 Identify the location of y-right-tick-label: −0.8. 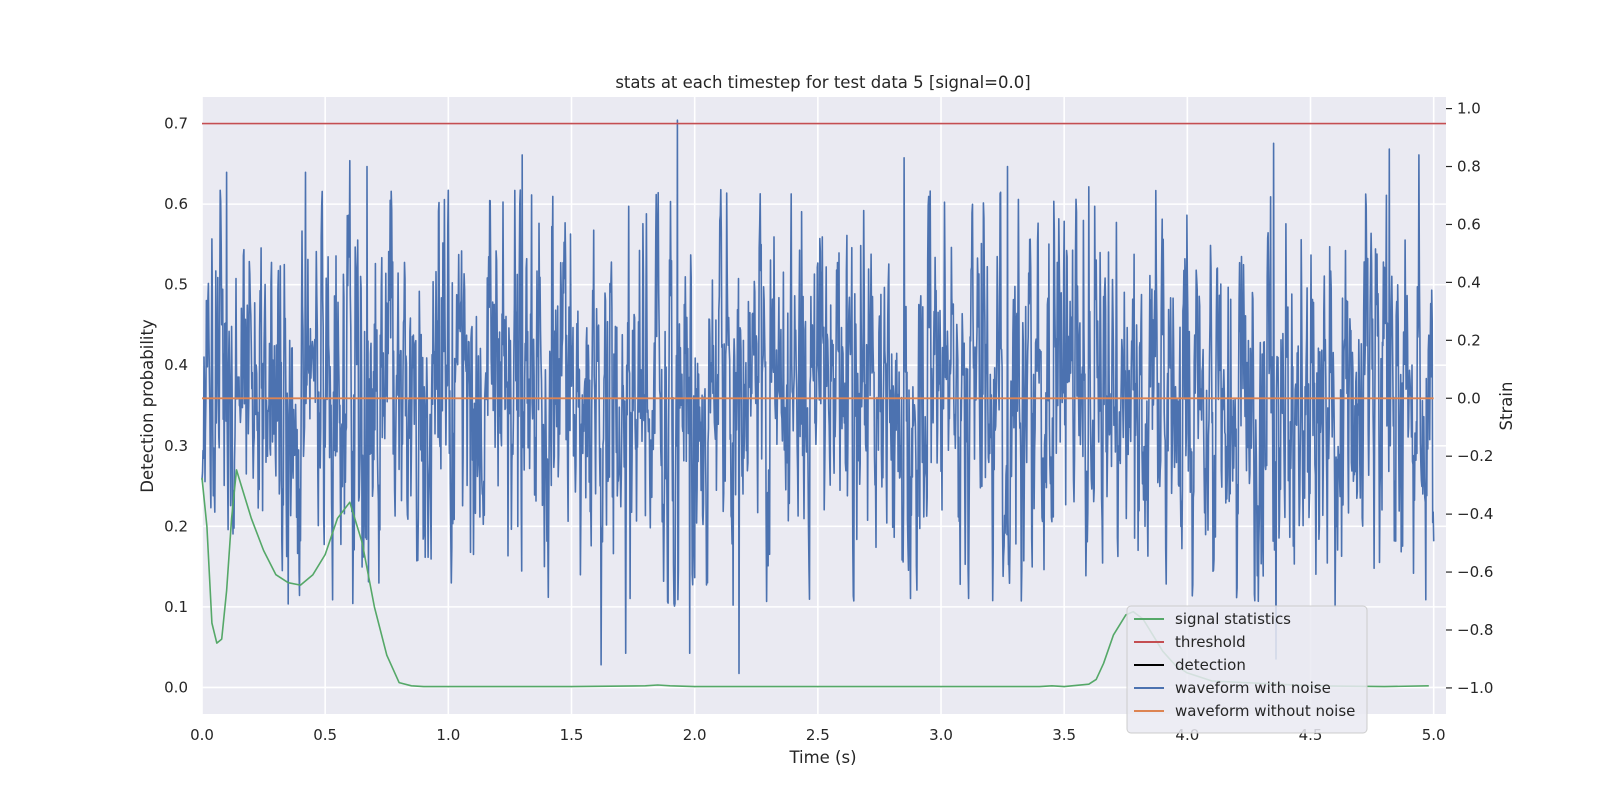
(1475, 630).